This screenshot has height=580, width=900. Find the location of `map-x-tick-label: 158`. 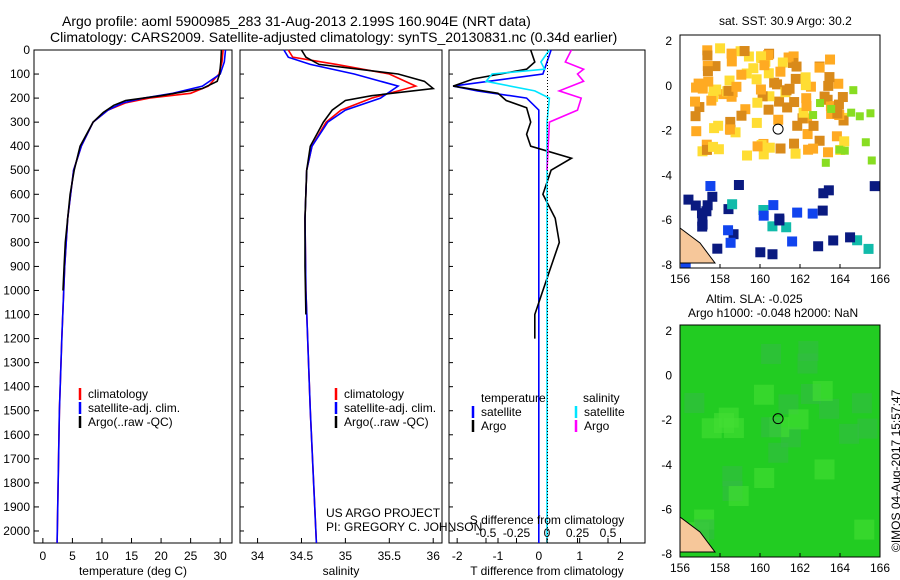

map-x-tick-label: 158 is located at coordinates (720, 568).